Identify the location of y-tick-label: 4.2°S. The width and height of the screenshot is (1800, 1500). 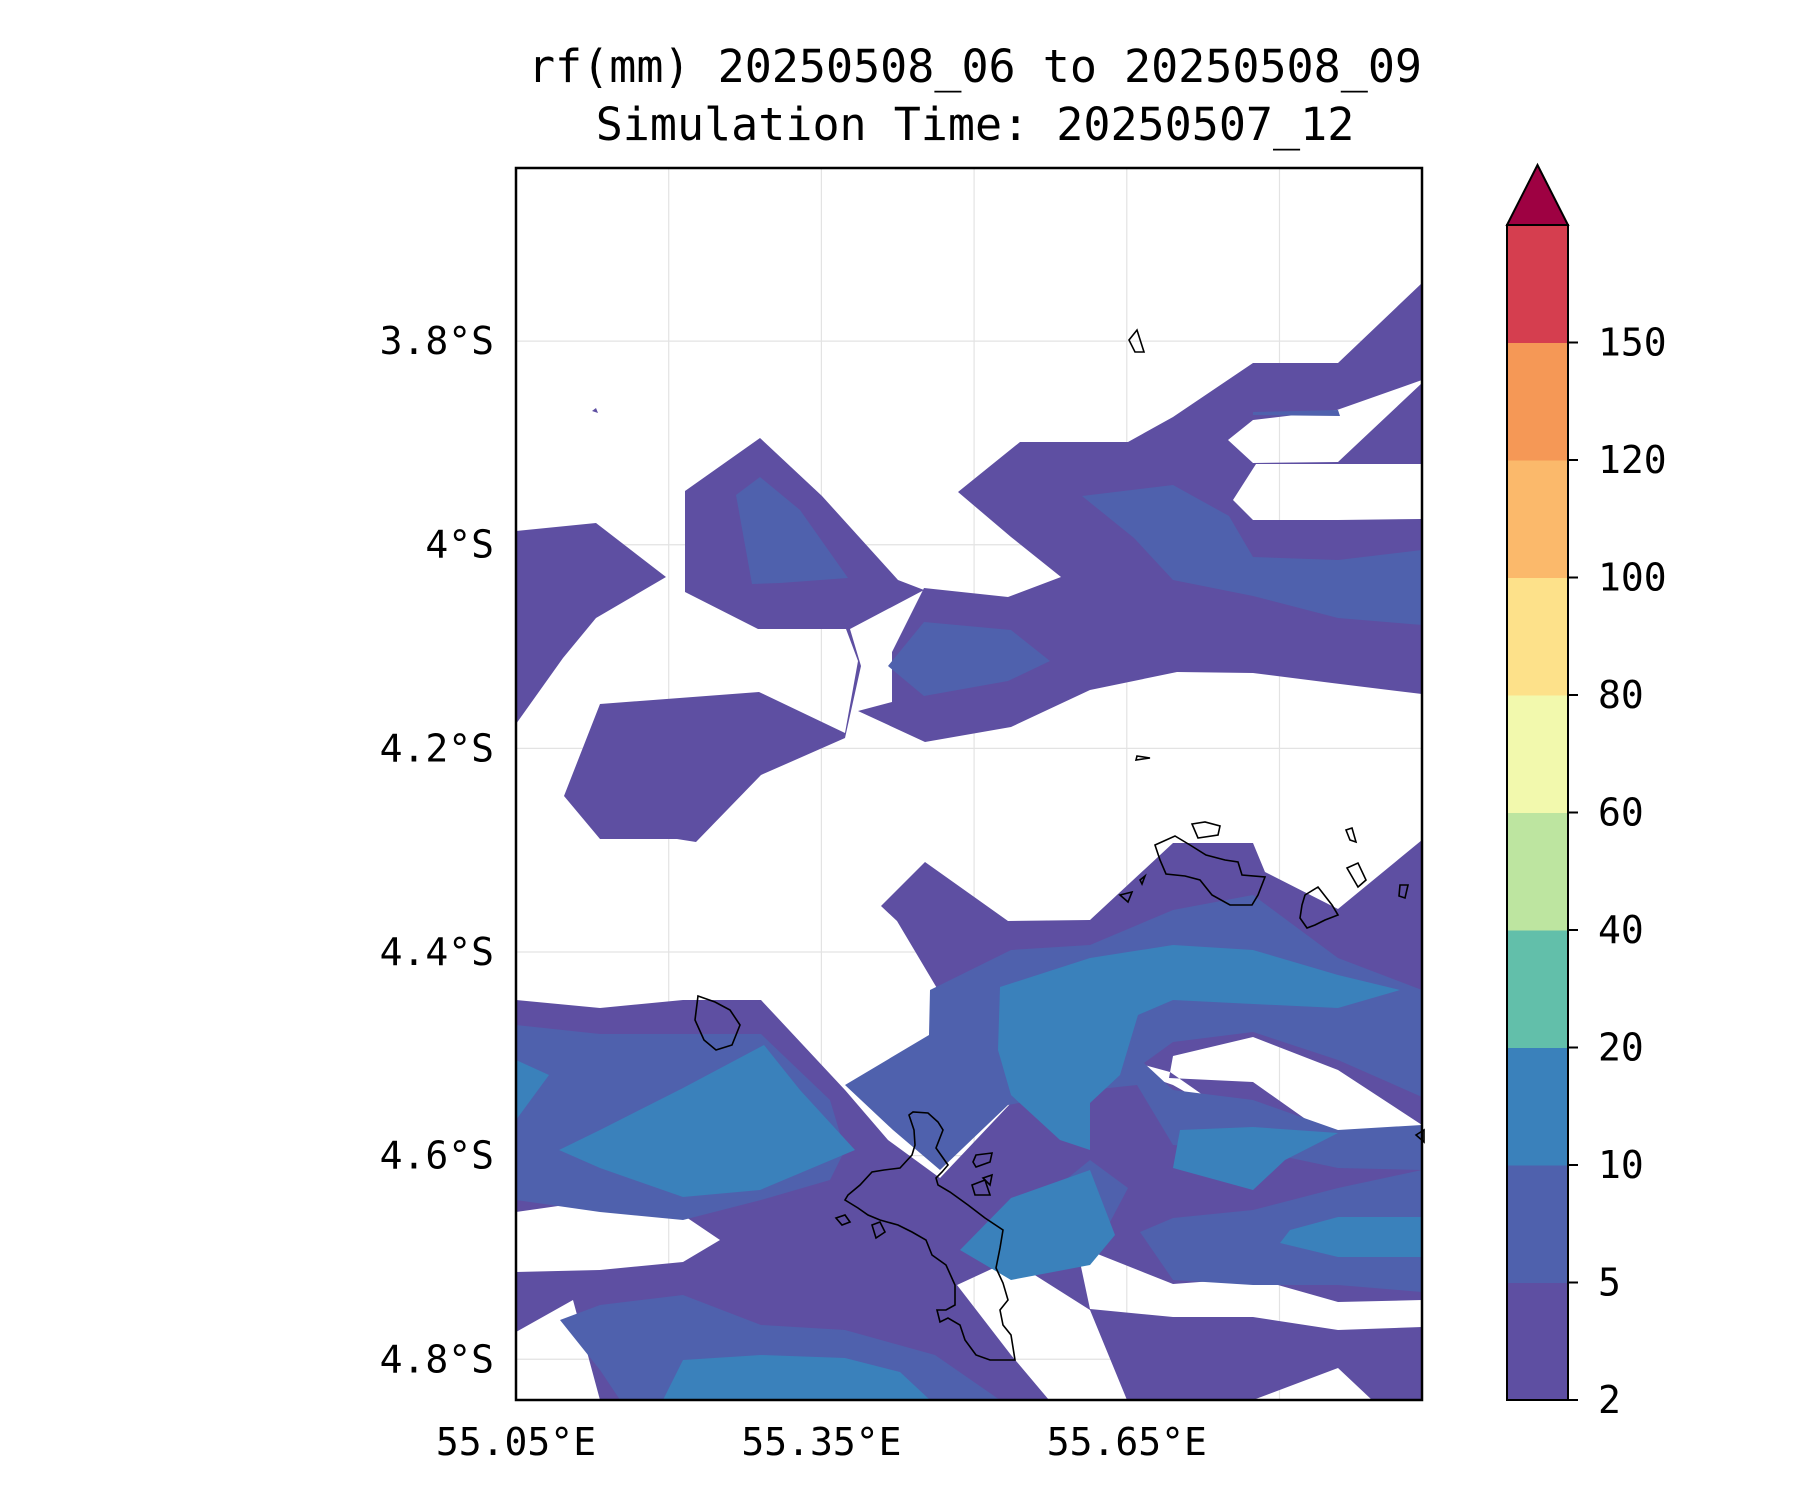
(437, 748).